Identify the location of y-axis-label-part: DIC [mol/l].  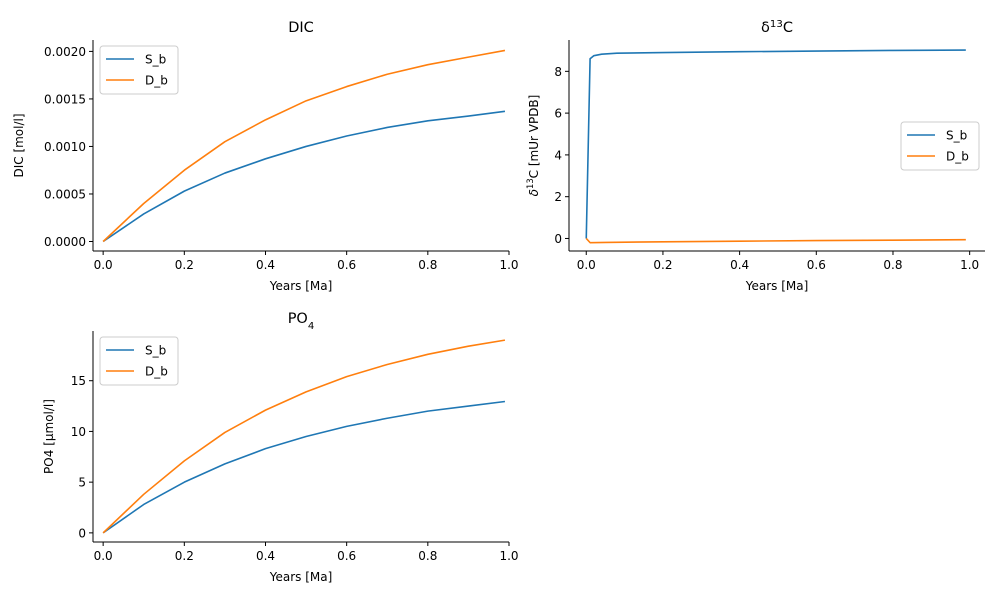
(19, 145).